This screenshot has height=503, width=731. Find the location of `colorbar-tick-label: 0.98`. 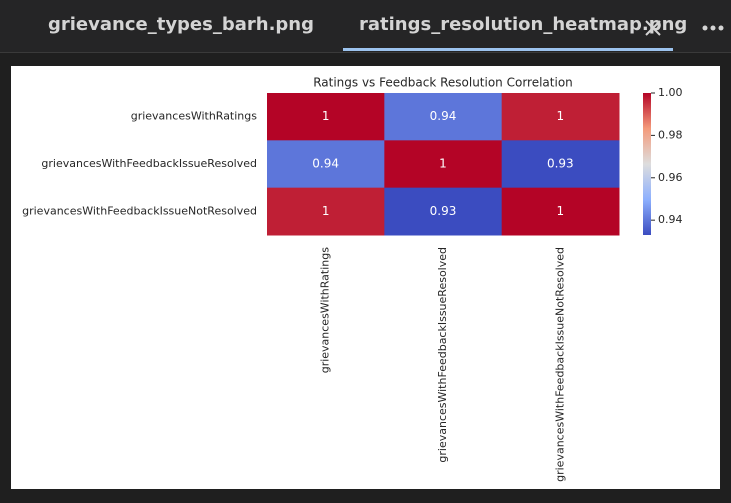

colorbar-tick-label: 0.98 is located at coordinates (670, 134).